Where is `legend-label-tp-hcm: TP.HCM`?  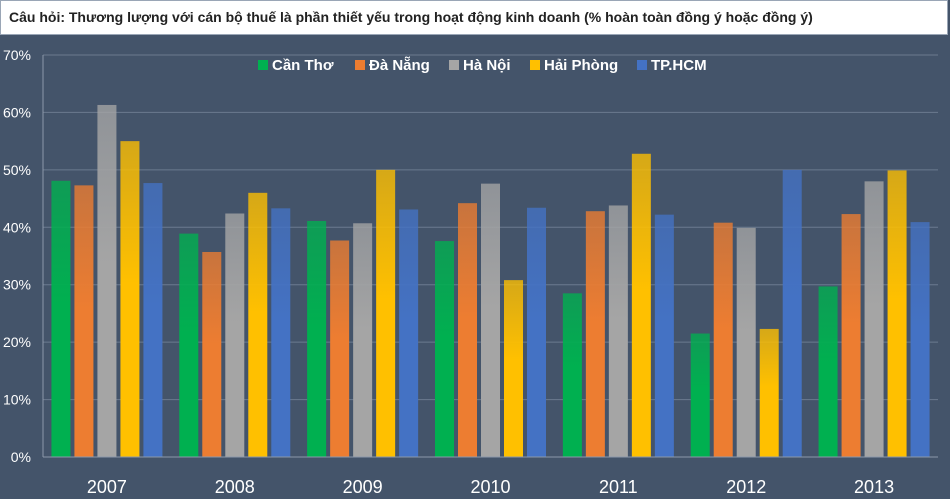
legend-label-tp-hcm: TP.HCM is located at coordinates (679, 65).